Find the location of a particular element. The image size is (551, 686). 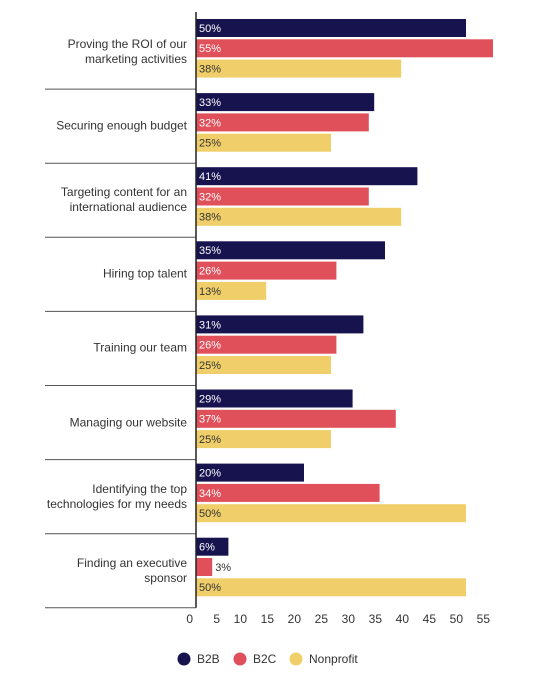

value-label: 37% is located at coordinates (210, 420).